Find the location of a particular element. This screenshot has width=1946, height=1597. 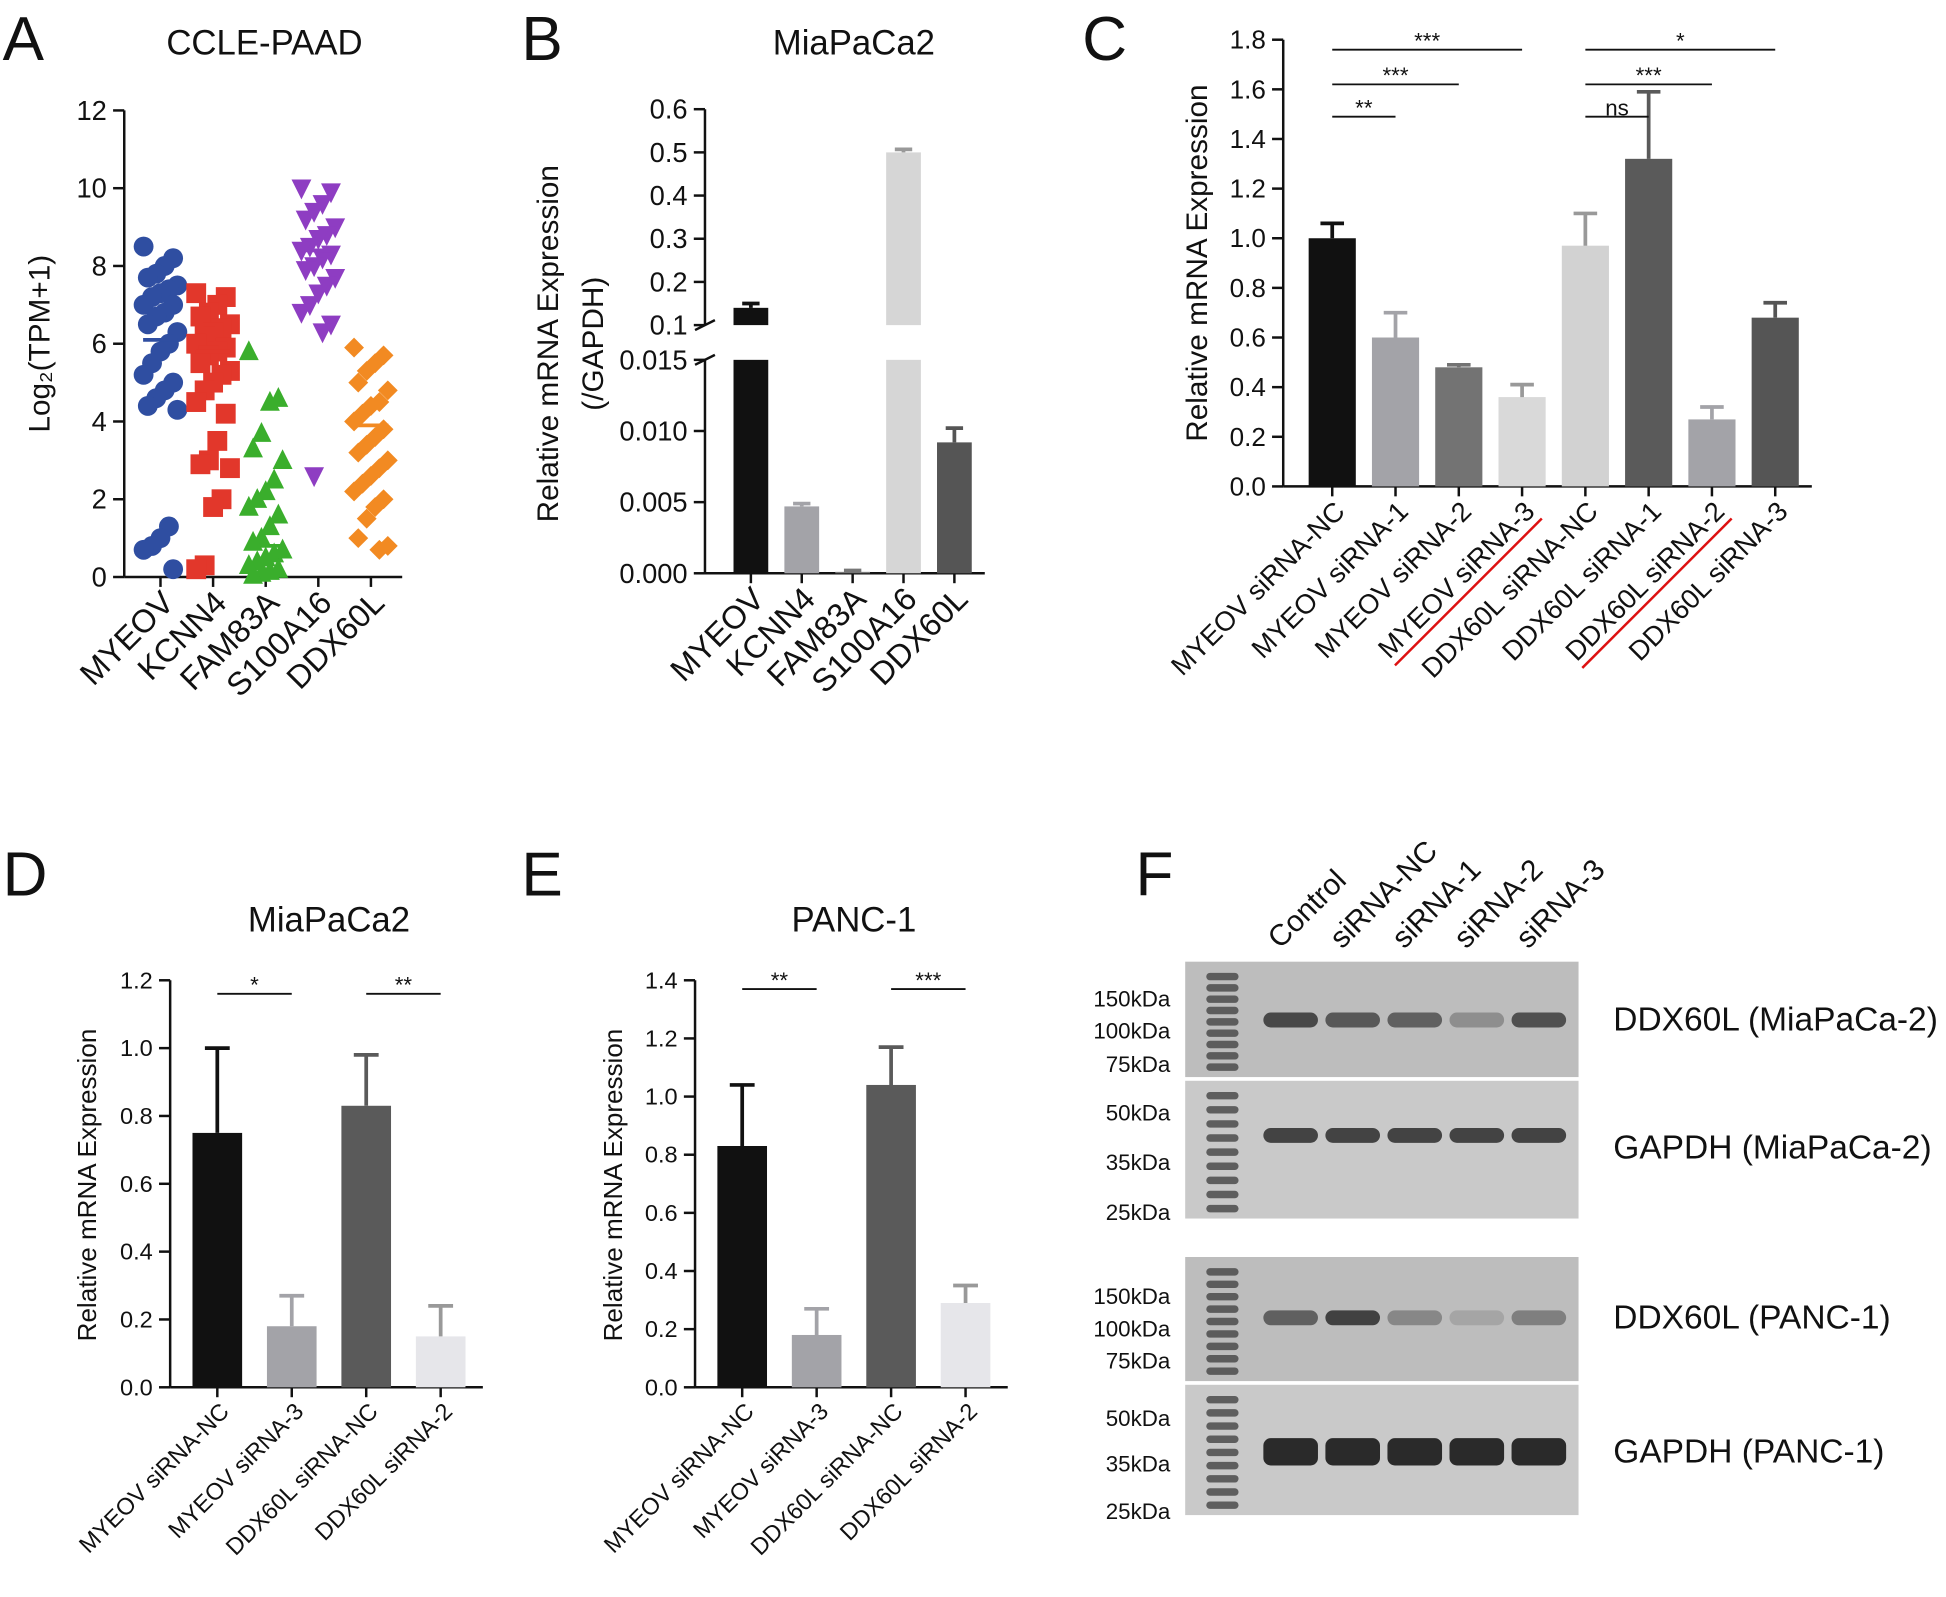

significance-label: * is located at coordinates (254, 985).